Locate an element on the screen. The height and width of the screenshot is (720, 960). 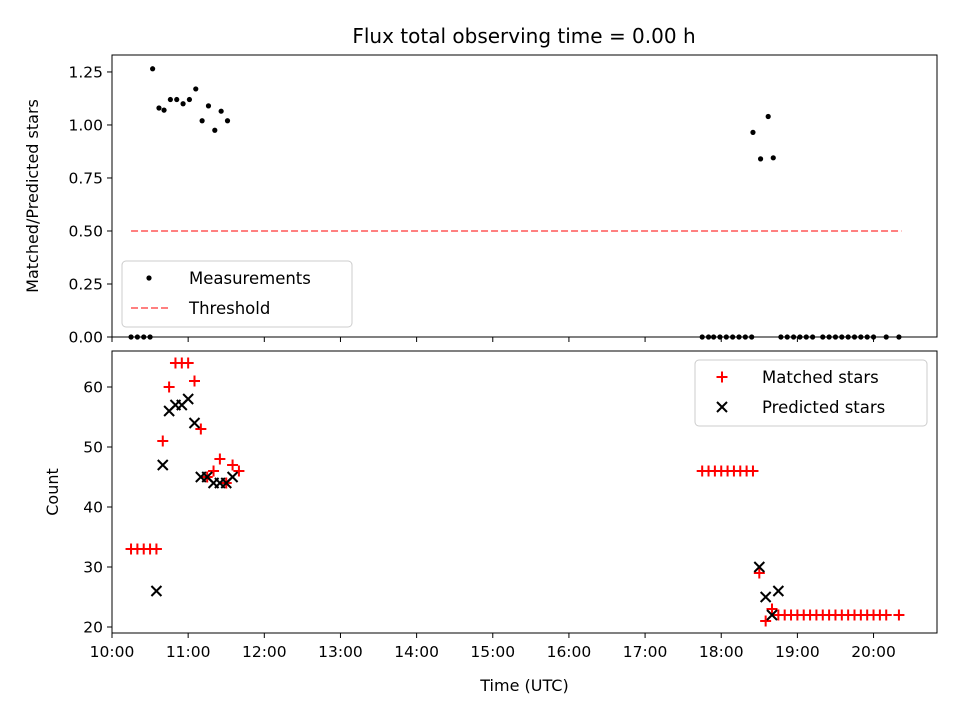
legend: Matched stars Predicted stars is located at coordinates (811, 393).